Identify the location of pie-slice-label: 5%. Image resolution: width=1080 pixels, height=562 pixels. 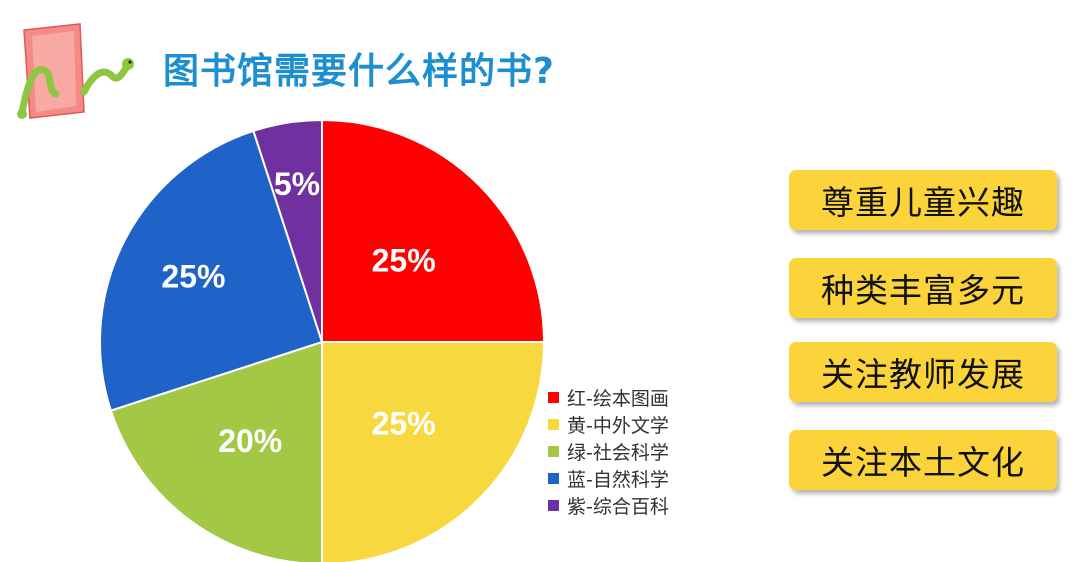
(297, 184).